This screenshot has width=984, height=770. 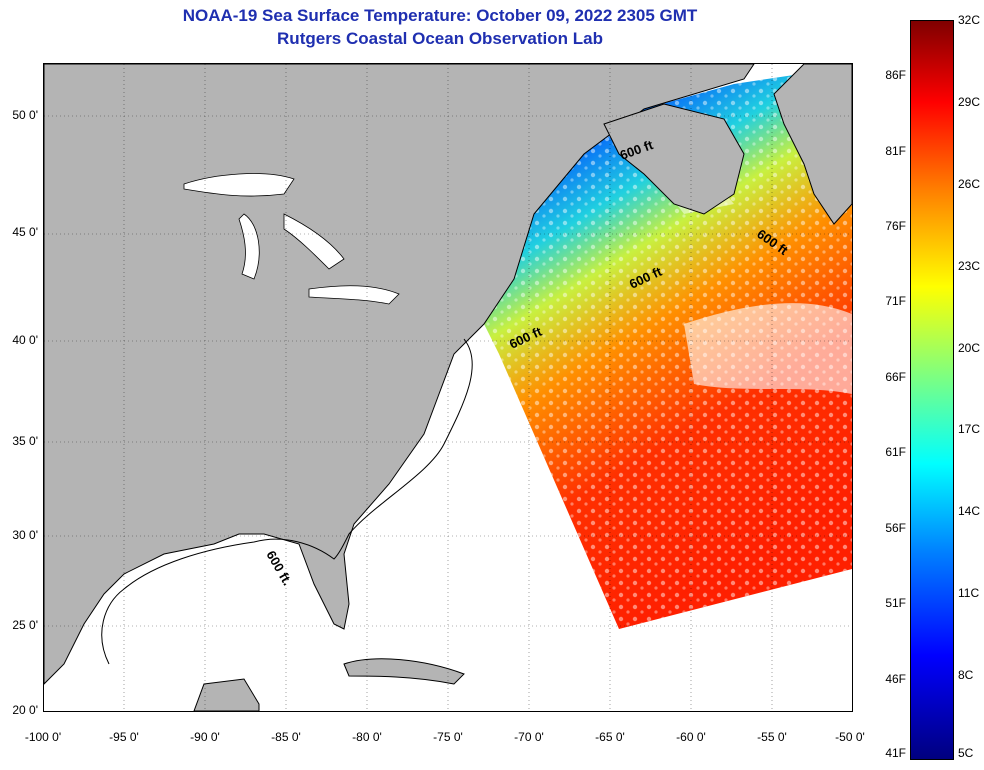 What do you see at coordinates (25, 441) in the screenshot?
I see `lat-tick-label: 35 0'` at bounding box center [25, 441].